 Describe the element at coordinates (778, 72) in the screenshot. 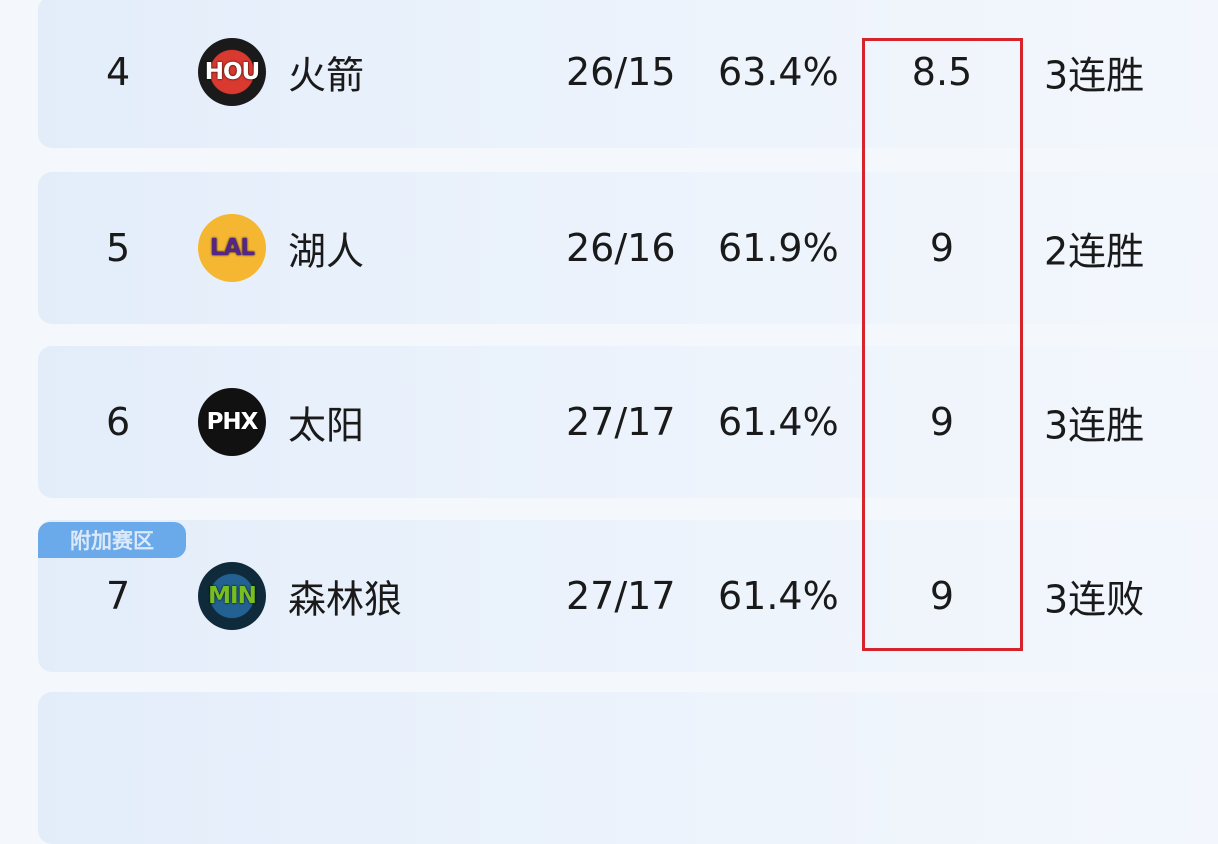

I see `win-percentage: 63.4%` at that location.